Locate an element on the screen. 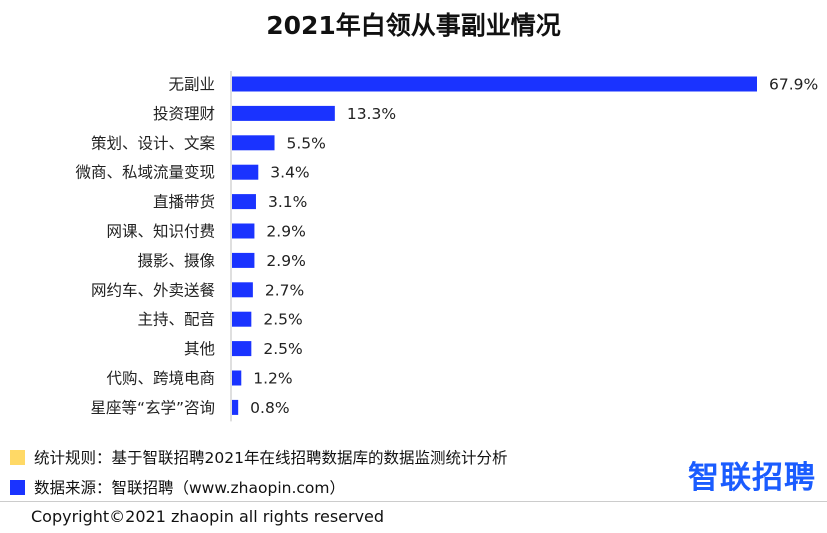 This screenshot has height=533, width=827. category-label: 星座等“玄学”咨询 is located at coordinates (152, 408).